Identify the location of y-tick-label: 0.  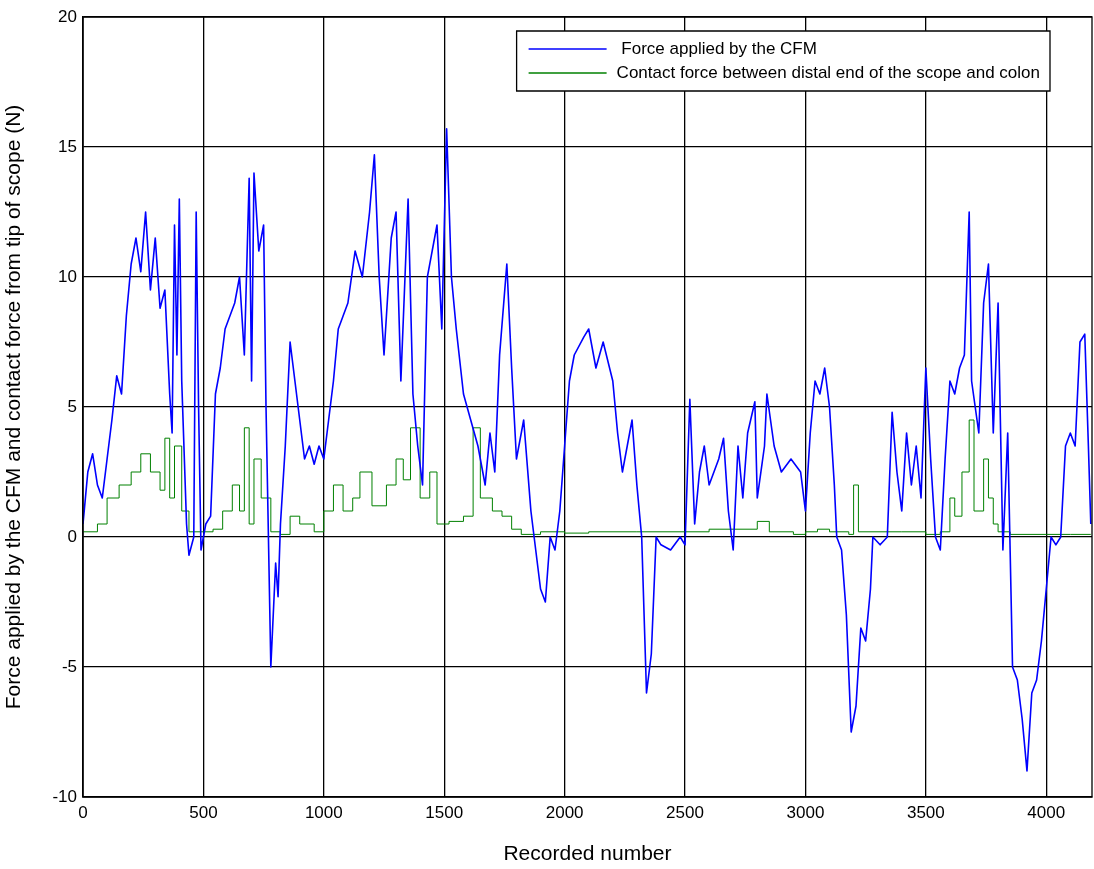
(72, 536).